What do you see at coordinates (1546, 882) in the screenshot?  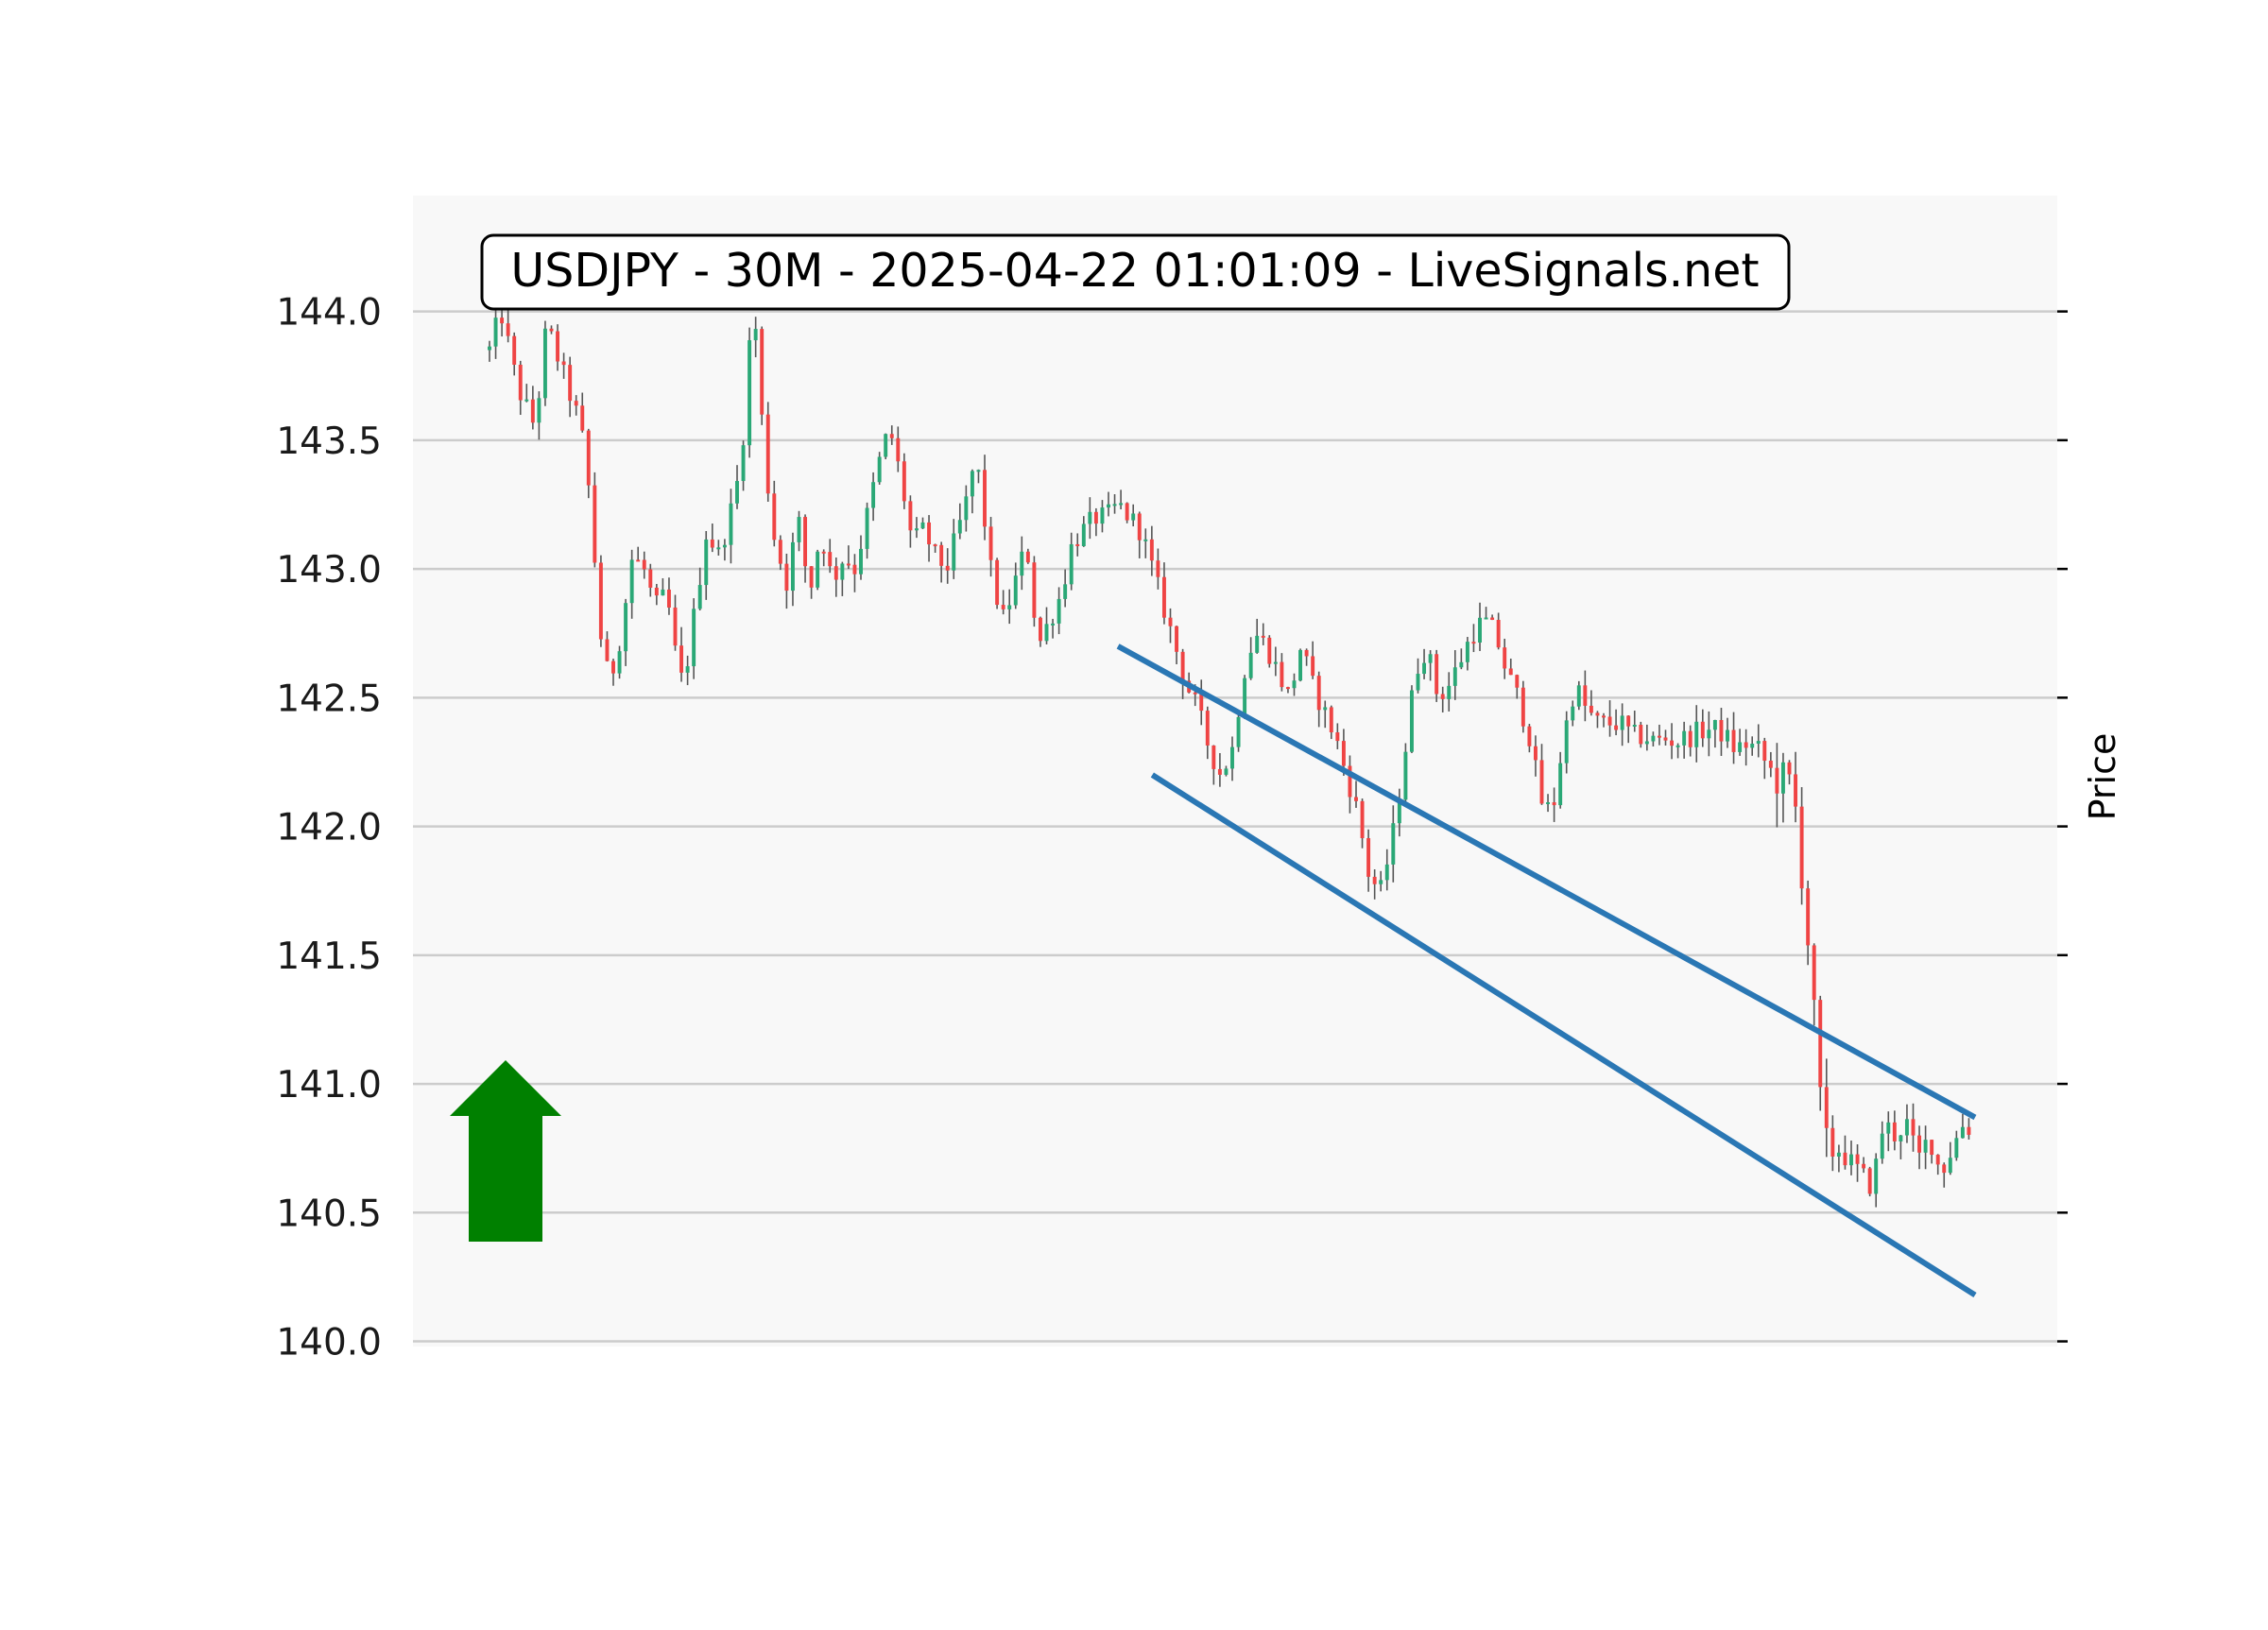 I see `channel-line` at bounding box center [1546, 882].